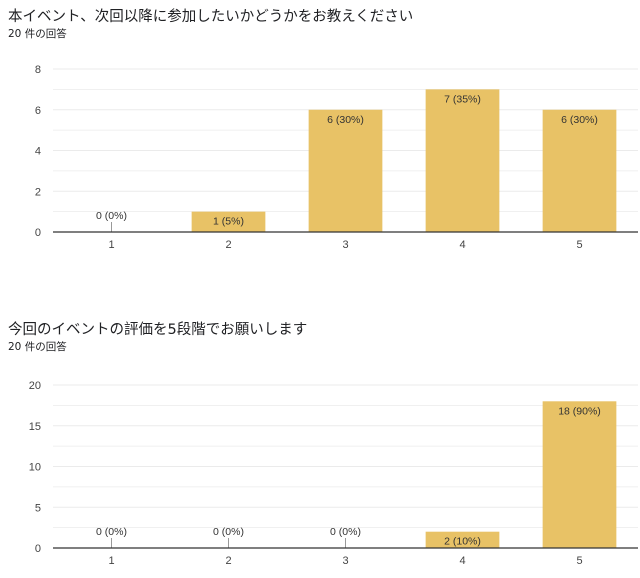 This screenshot has width=640, height=578. I want to click on data-label: 18 (90%), so click(579, 411).